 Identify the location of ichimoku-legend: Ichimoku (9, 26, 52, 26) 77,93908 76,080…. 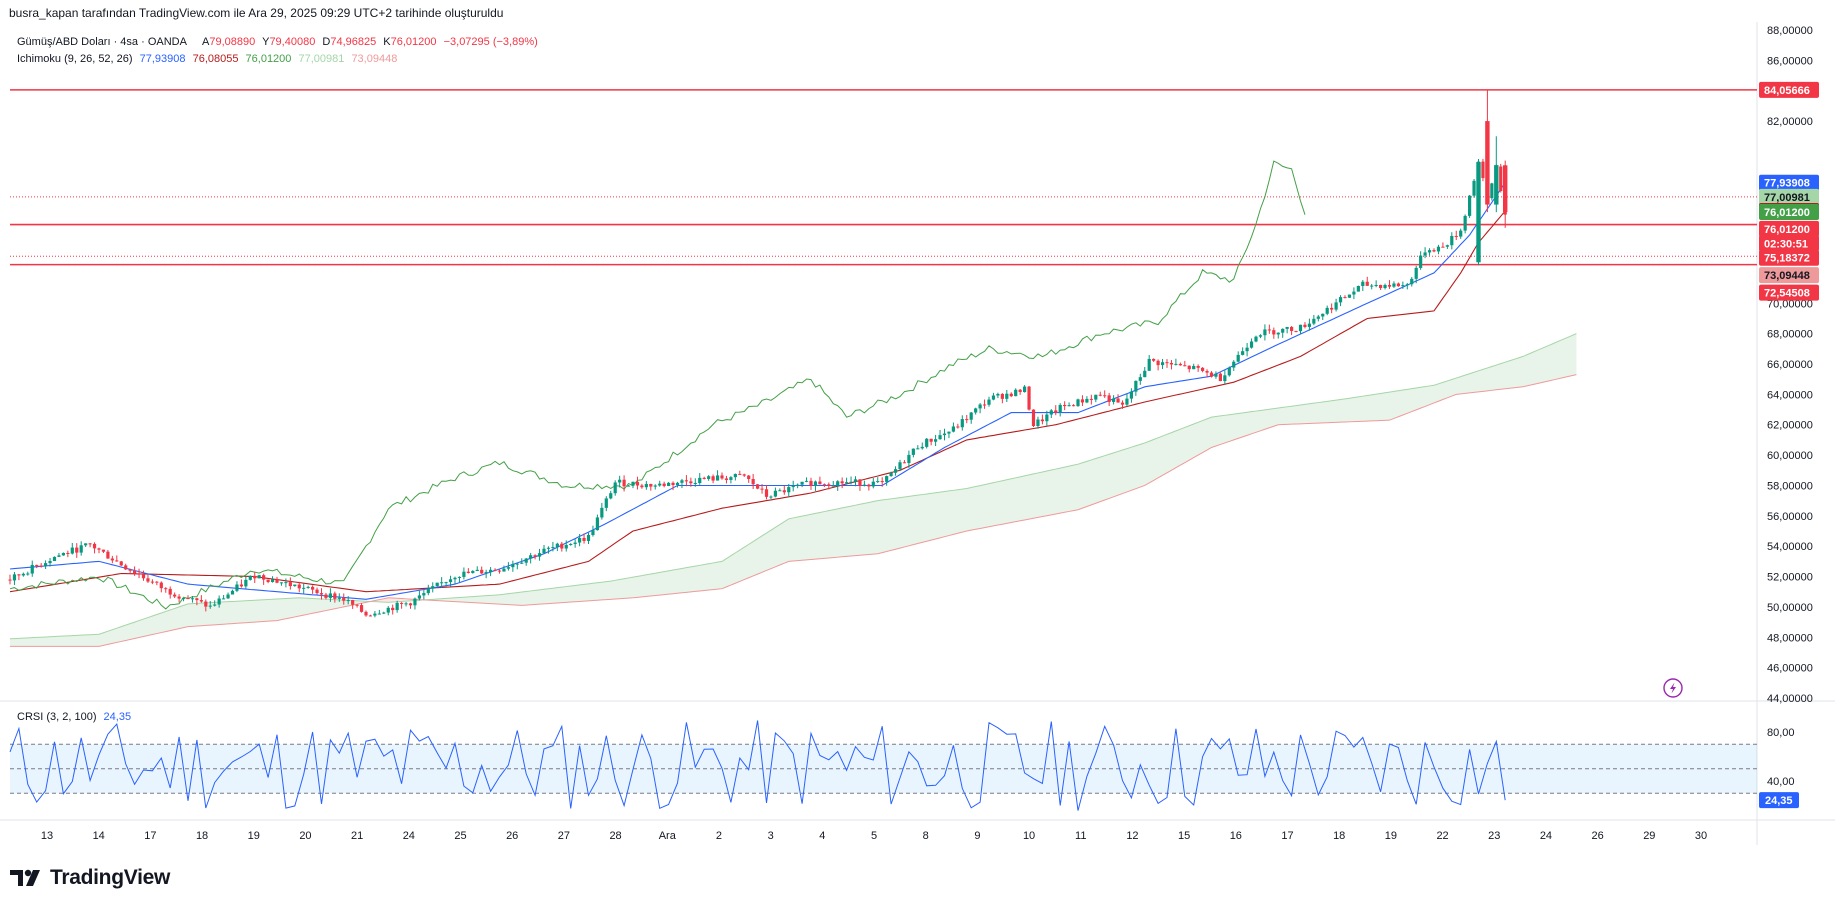
(207, 59).